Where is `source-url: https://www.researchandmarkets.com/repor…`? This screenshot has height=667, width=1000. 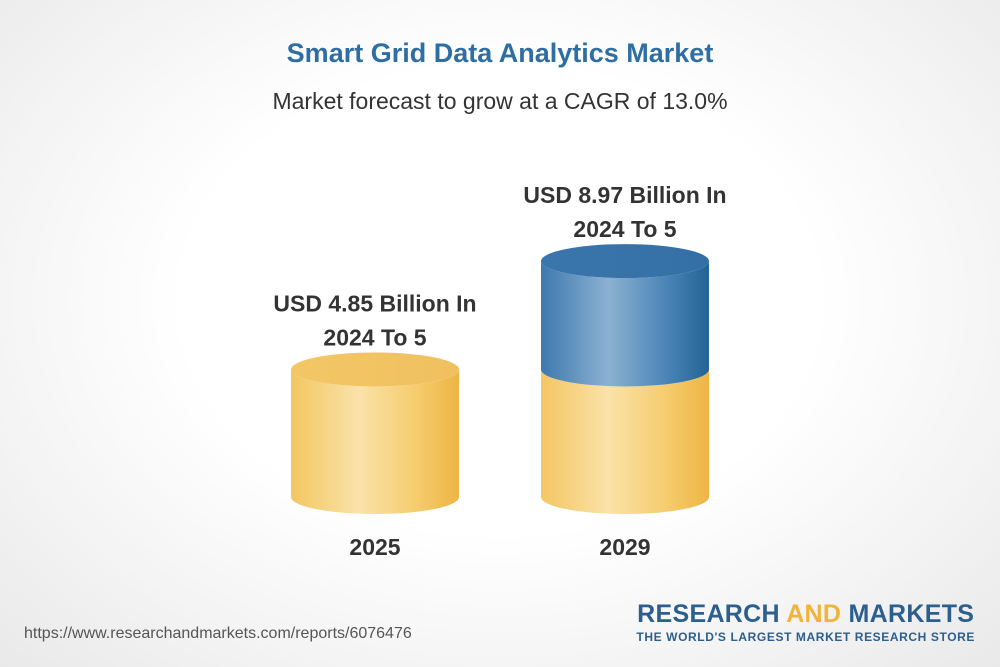 source-url: https://www.researchandmarkets.com/repor… is located at coordinates (218, 633).